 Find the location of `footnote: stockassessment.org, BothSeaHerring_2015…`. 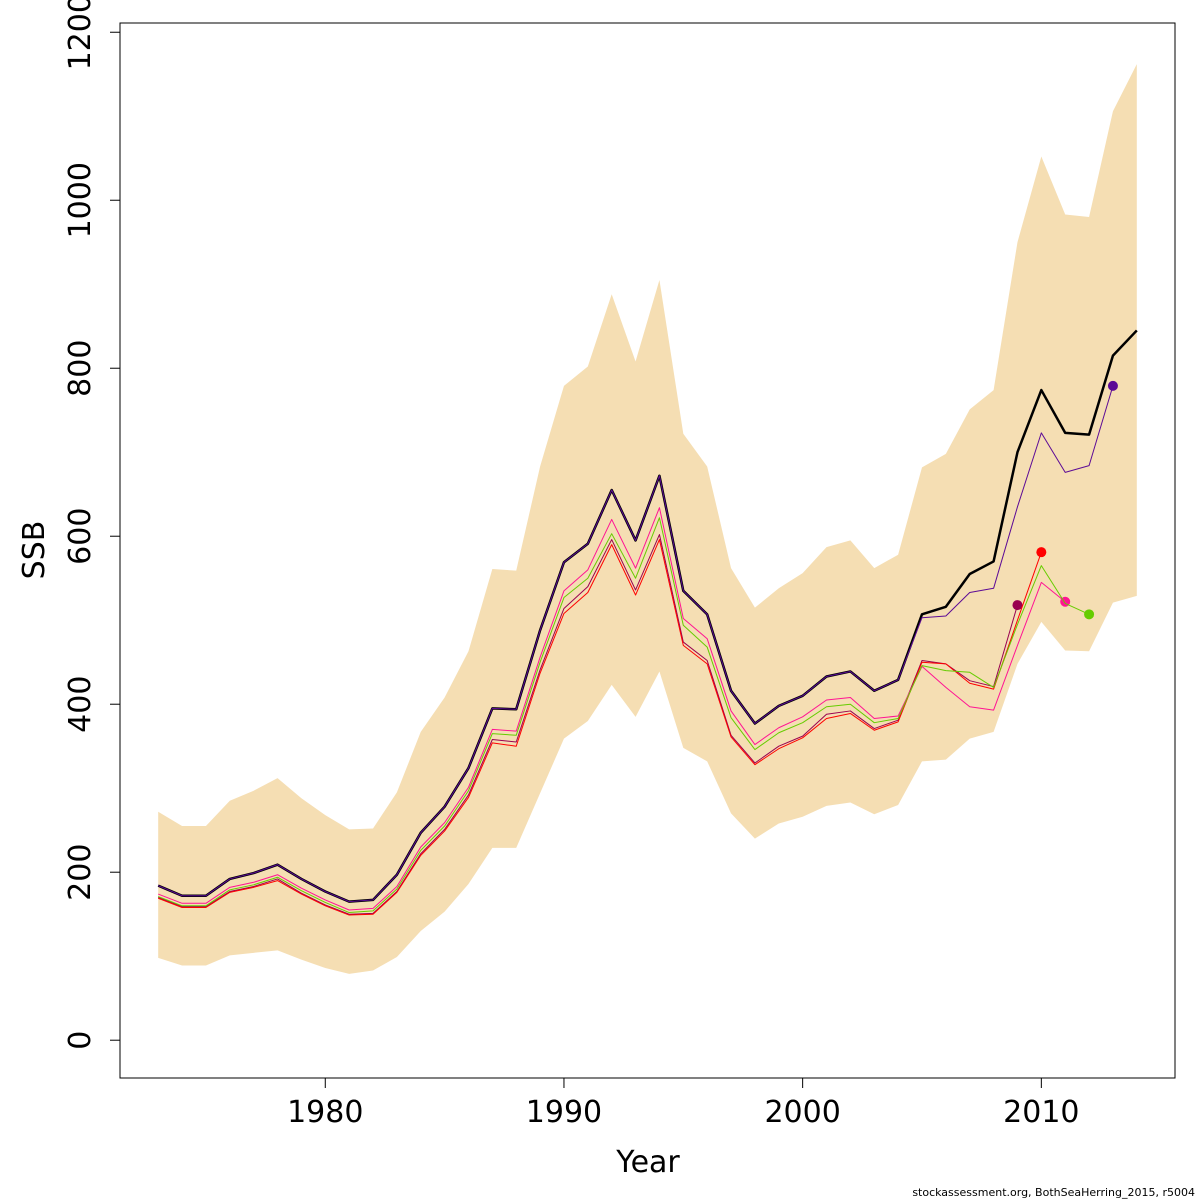

footnote: stockassessment.org, BothSeaHerring_2015… is located at coordinates (1053, 1192).